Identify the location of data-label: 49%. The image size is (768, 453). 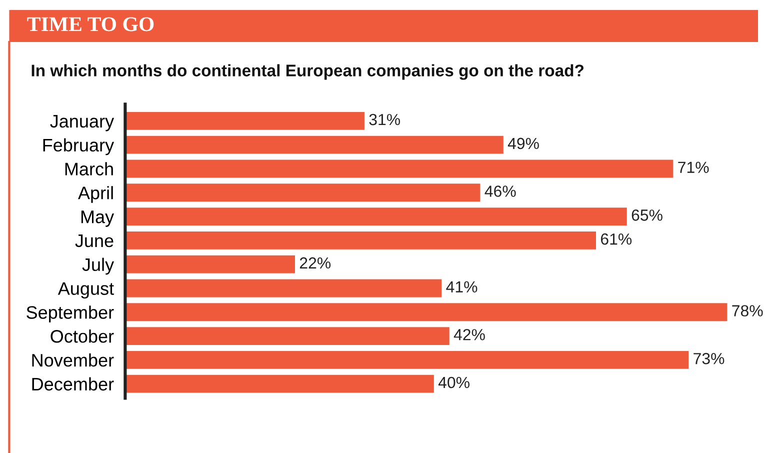
(523, 144).